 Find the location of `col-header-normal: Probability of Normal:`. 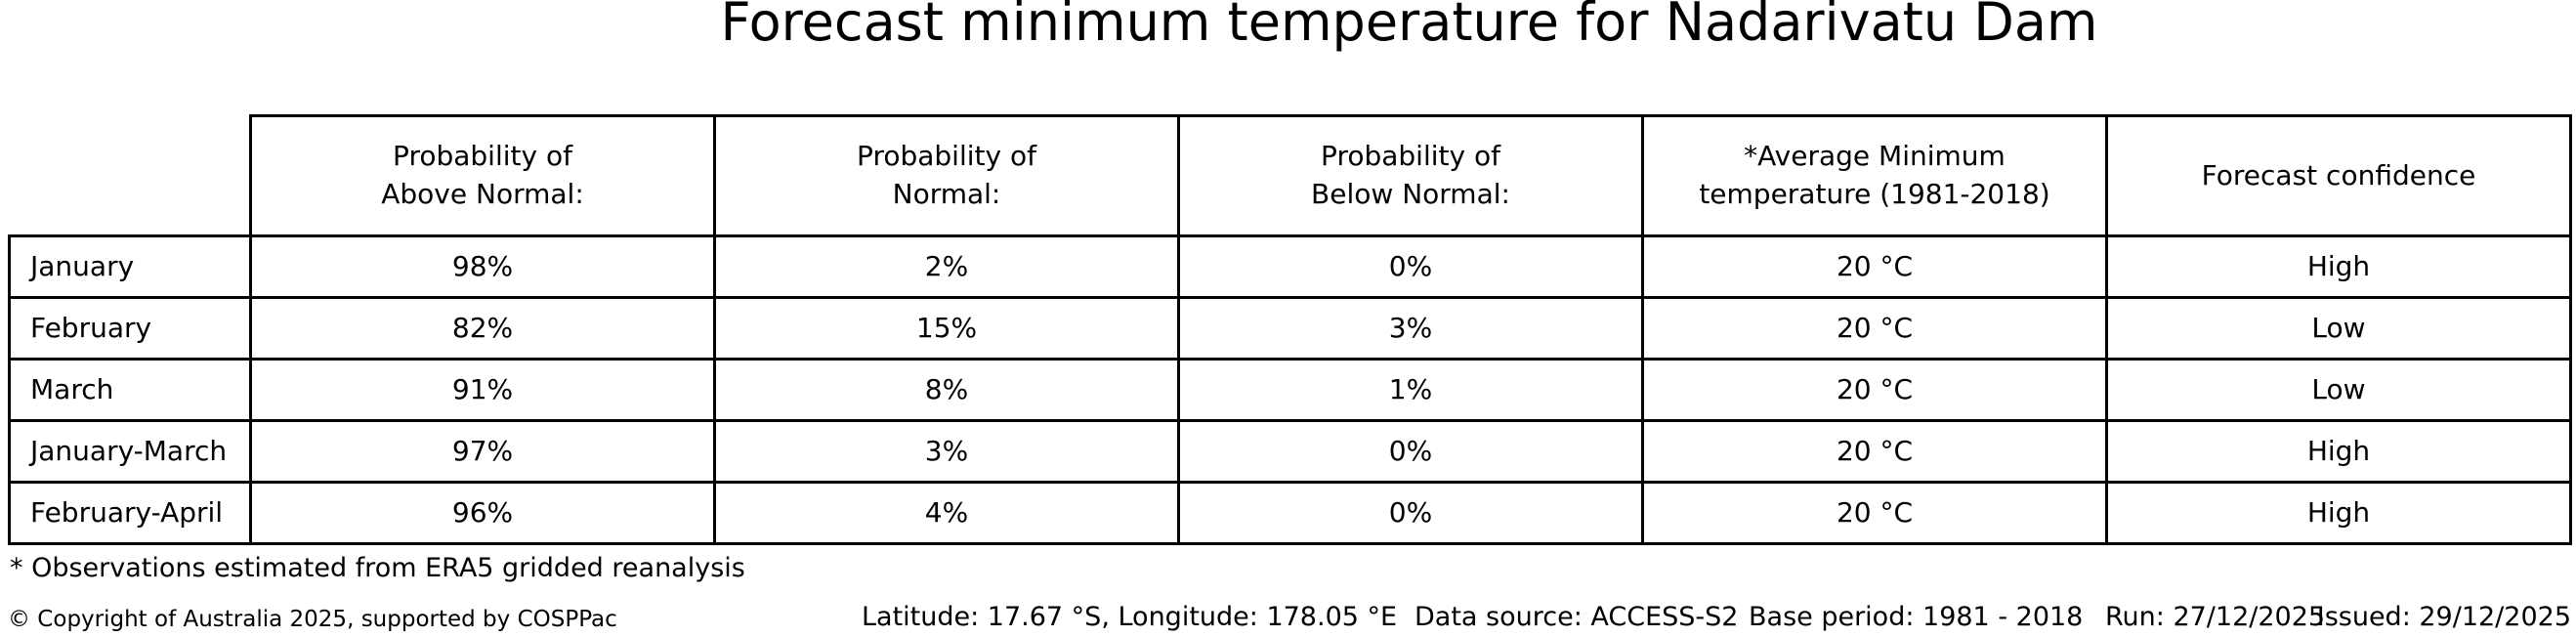

col-header-normal: Probability of Normal: is located at coordinates (946, 175).